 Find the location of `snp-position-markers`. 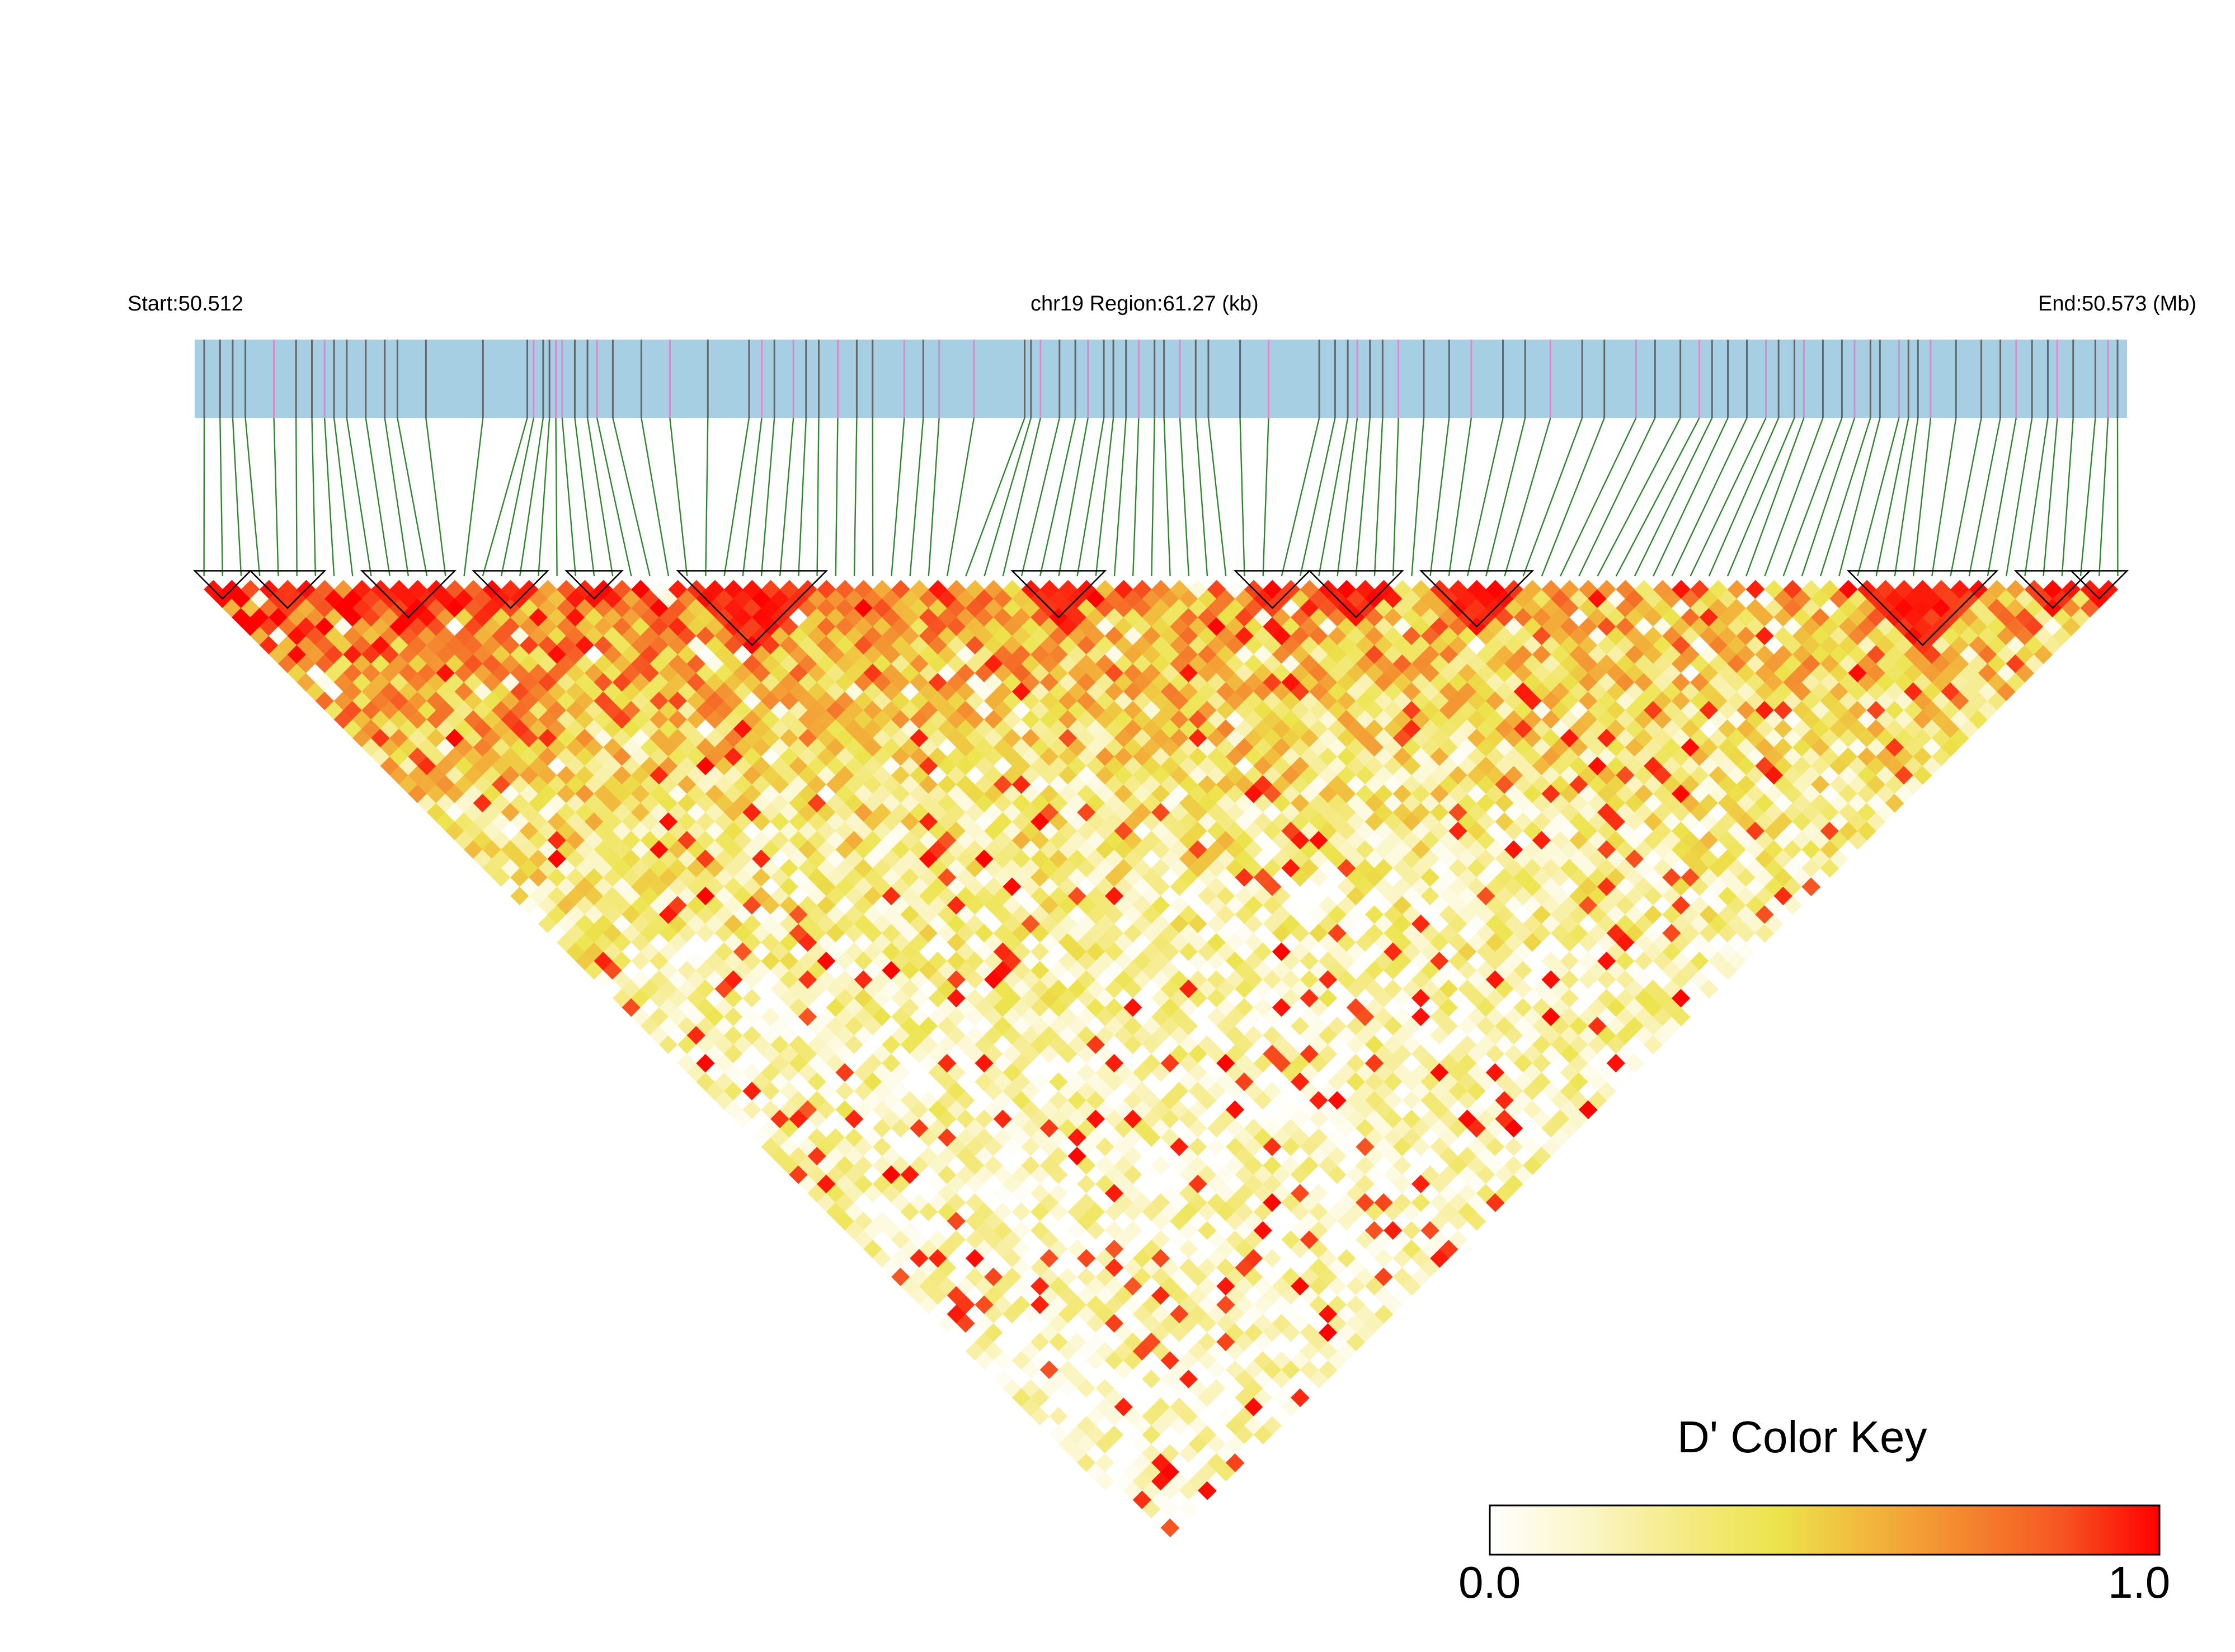

snp-position-markers is located at coordinates (1161, 379).